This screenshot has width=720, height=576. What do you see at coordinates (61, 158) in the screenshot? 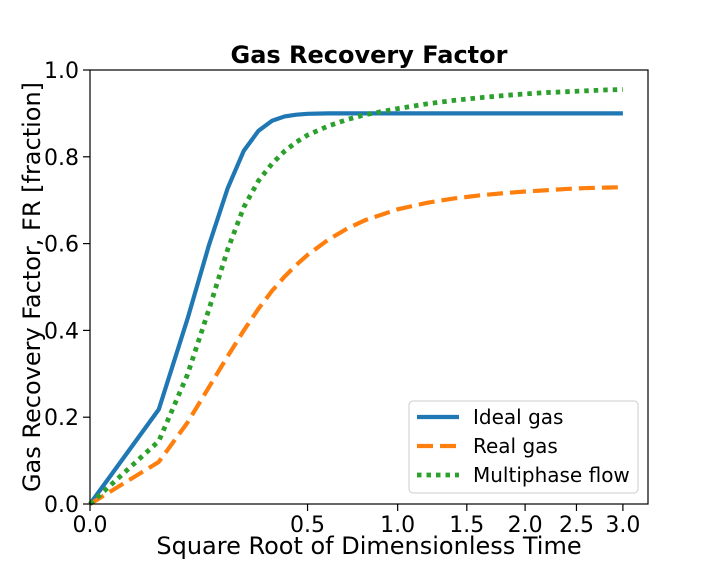
I see `y-tick-label: 0.8` at bounding box center [61, 158].